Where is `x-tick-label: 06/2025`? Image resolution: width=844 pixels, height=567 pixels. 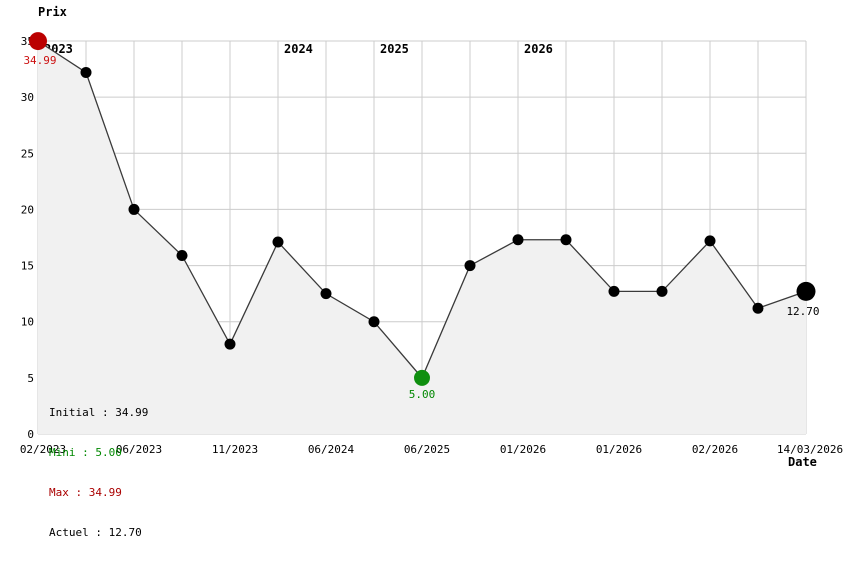 x-tick-label: 06/2025 is located at coordinates (427, 449).